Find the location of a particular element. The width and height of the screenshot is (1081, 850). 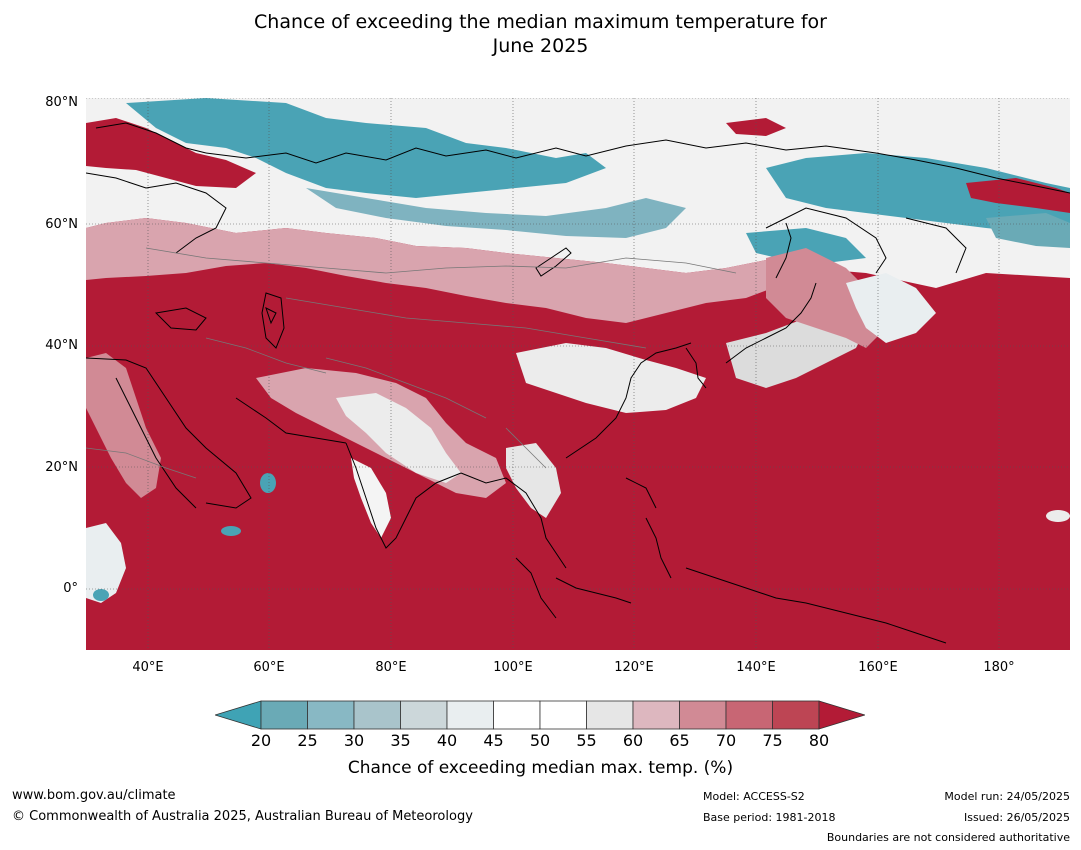

lat-label-60n: 60°N is located at coordinates (61, 224).